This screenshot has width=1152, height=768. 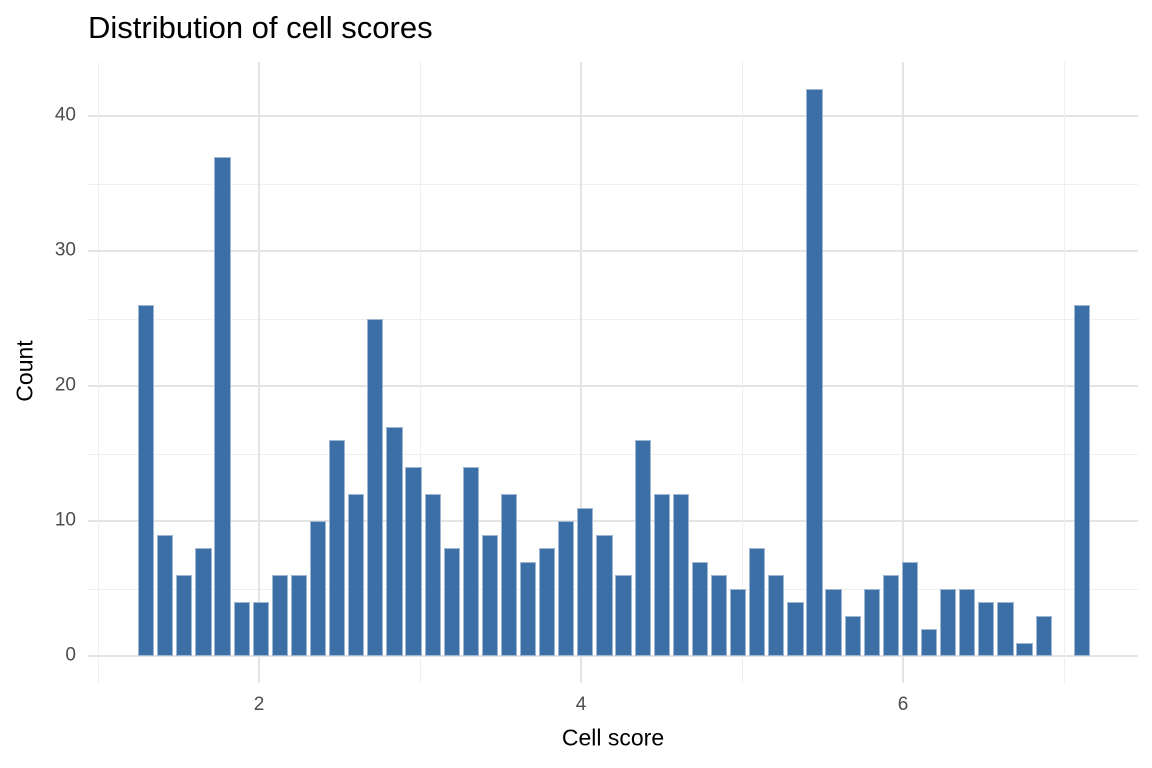 What do you see at coordinates (65, 385) in the screenshot?
I see `y-tick-label: 20` at bounding box center [65, 385].